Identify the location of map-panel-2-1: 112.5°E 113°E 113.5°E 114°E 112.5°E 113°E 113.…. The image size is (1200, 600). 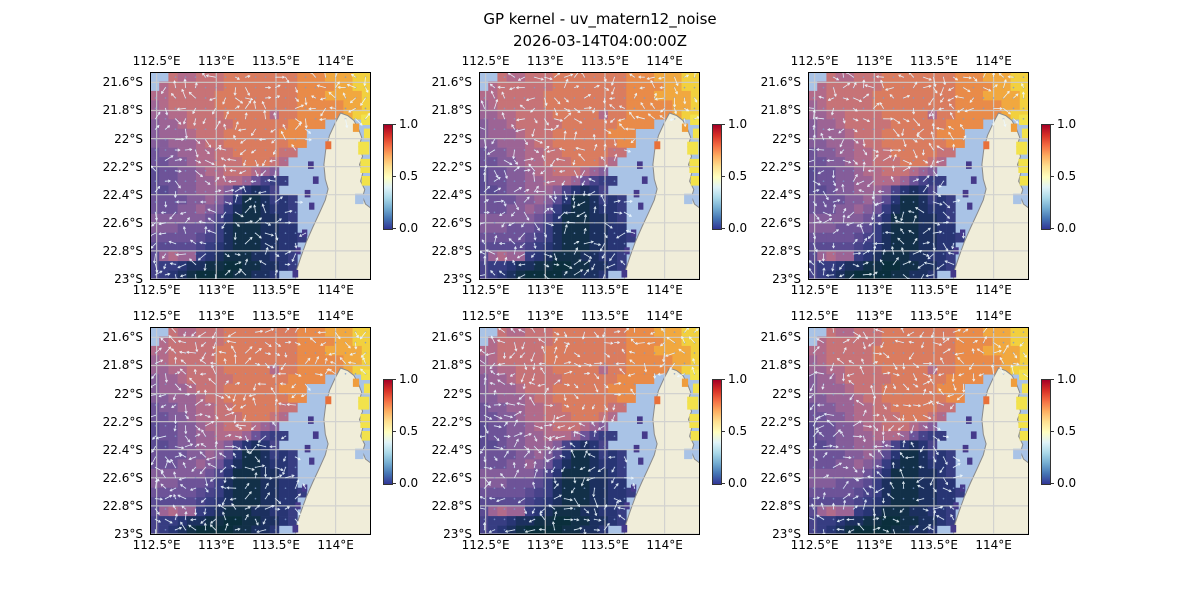
(260, 430).